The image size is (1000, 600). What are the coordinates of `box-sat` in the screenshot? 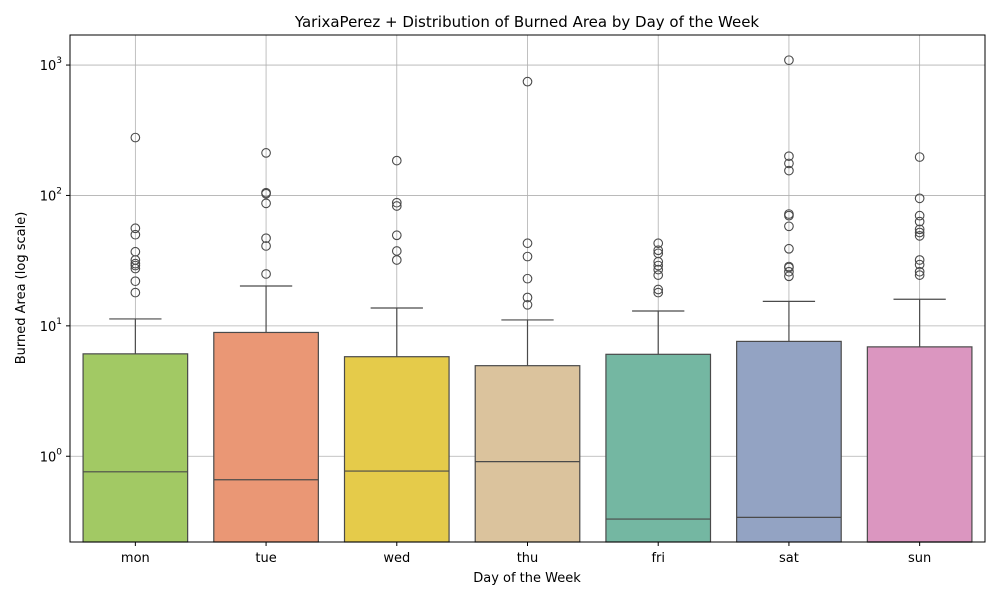 It's located at (789, 299).